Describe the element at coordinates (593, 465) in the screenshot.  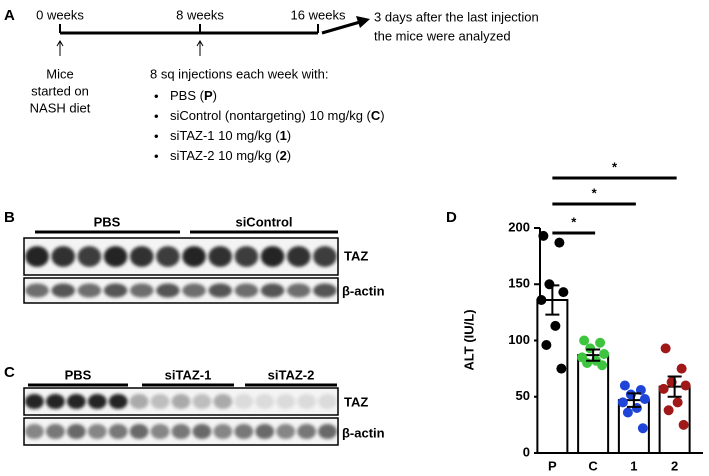
I see `x-tick-label: C` at that location.